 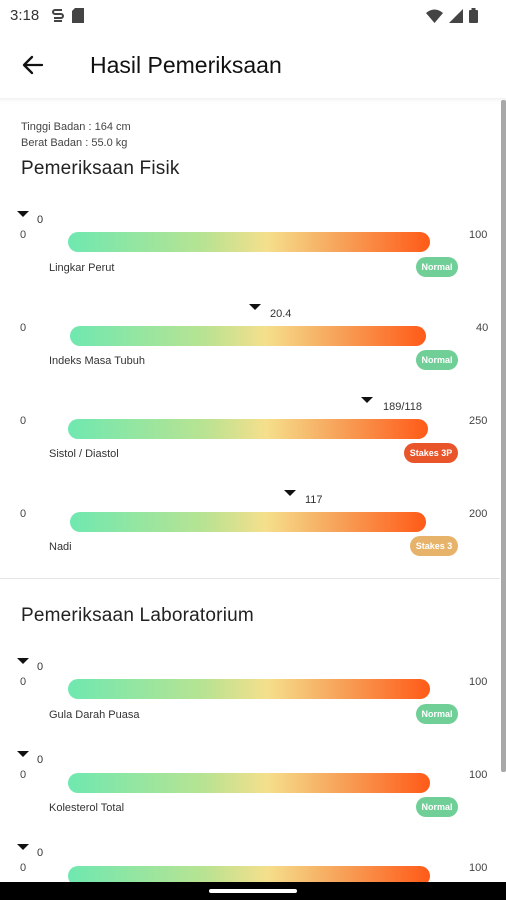 I want to click on metric-kolesterol: 0 0 100 Kolesterol Total Normal, so click(x=253, y=792).